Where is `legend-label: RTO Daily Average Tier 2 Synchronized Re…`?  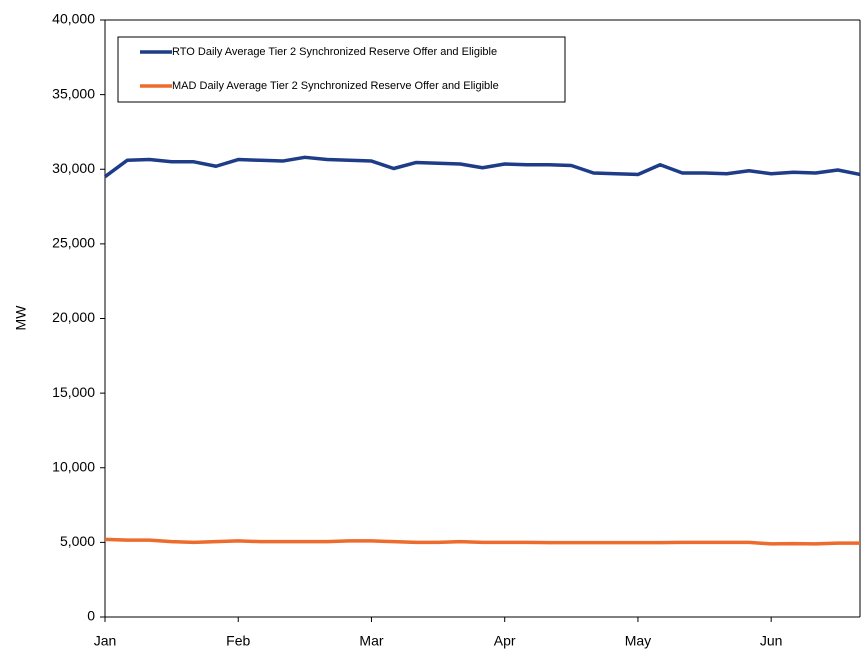
legend-label: RTO Daily Average Tier 2 Synchronized Re… is located at coordinates (334, 52).